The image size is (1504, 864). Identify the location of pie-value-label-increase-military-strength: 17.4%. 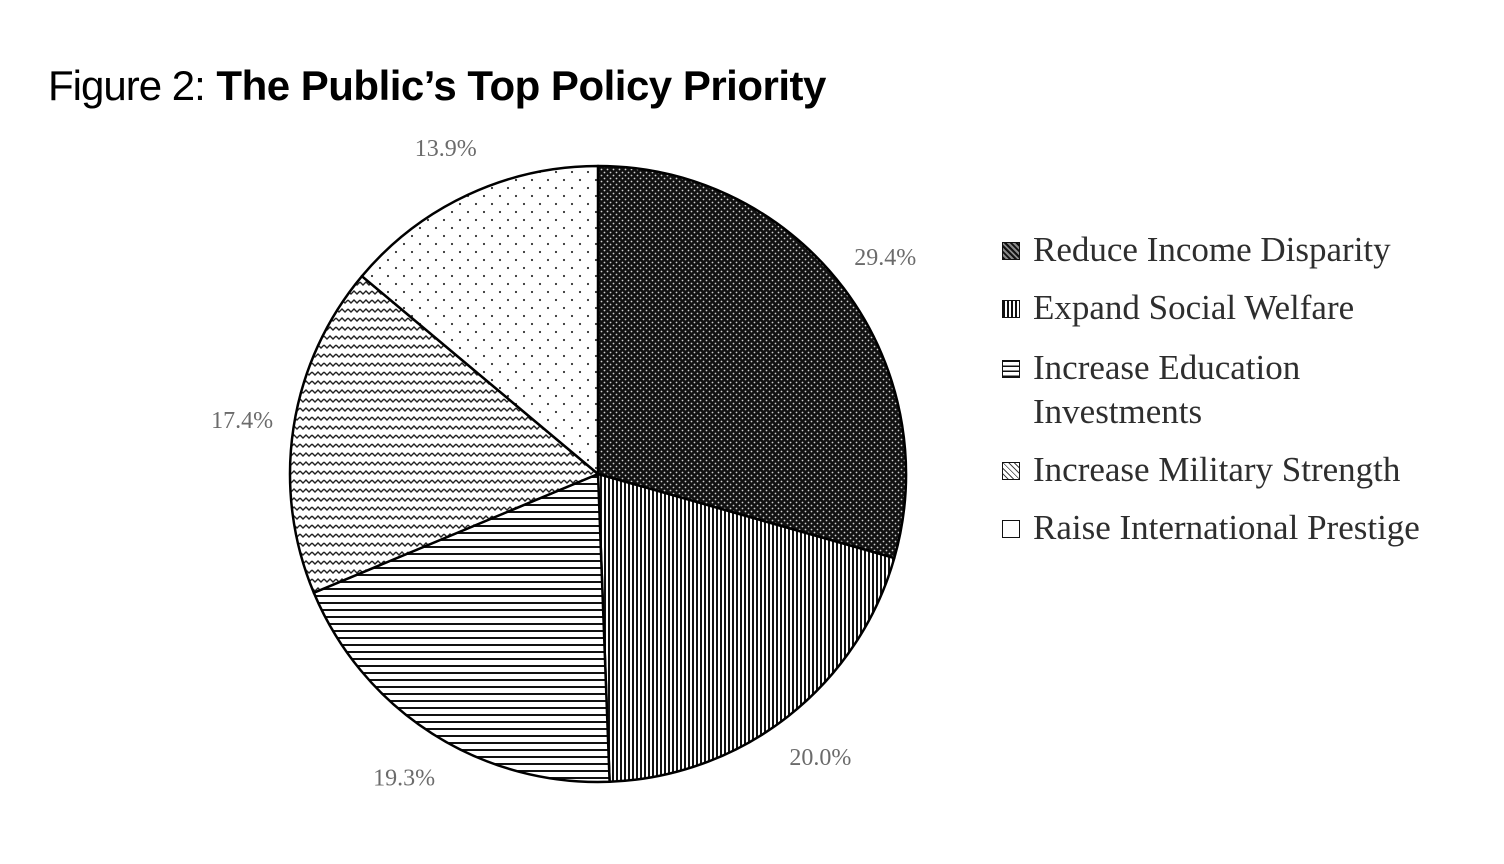
(242, 421).